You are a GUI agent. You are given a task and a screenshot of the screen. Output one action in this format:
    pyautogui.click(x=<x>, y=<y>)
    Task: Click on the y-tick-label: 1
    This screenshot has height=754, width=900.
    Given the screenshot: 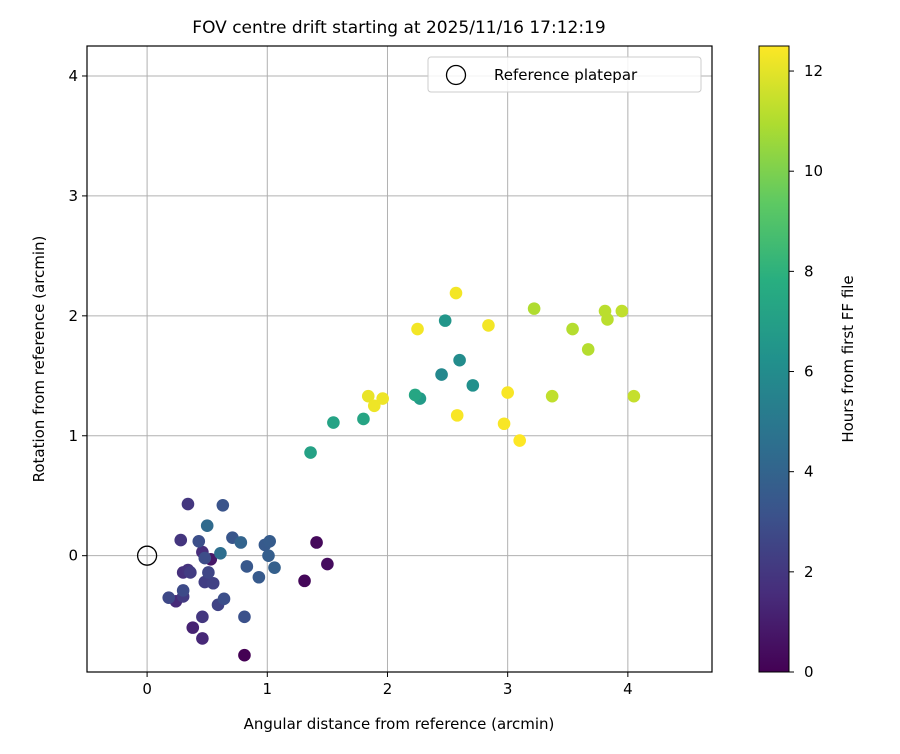 What is the action you would take?
    pyautogui.click(x=73, y=436)
    